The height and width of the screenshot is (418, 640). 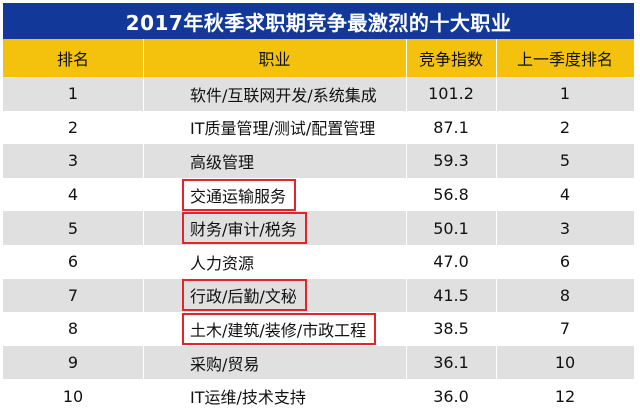 What do you see at coordinates (73, 262) in the screenshot?
I see `rank-cell: 6` at bounding box center [73, 262].